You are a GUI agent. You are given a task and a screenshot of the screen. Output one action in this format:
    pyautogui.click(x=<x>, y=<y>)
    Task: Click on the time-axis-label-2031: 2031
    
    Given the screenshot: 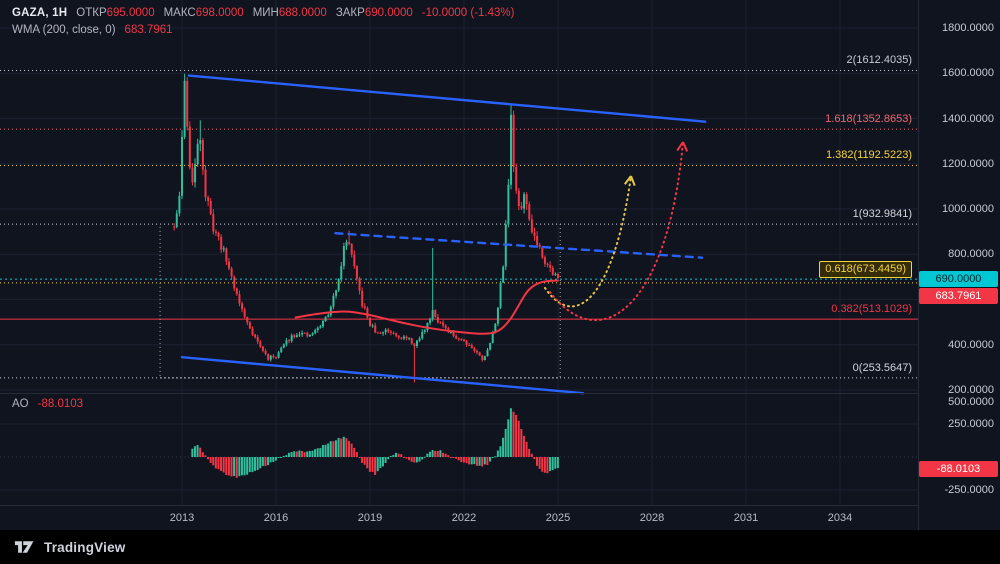 What is the action you would take?
    pyautogui.click(x=746, y=518)
    